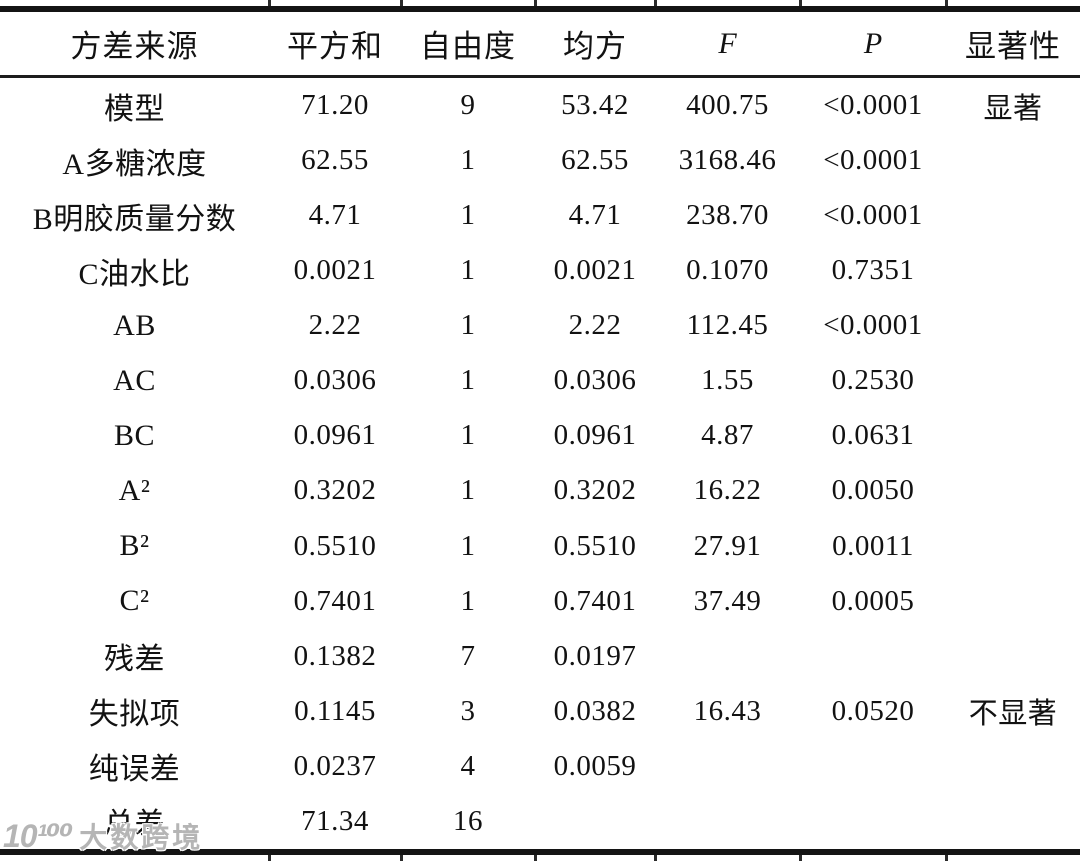  Describe the element at coordinates (595, 105) in the screenshot. I see `cell-value: 53.42` at that location.